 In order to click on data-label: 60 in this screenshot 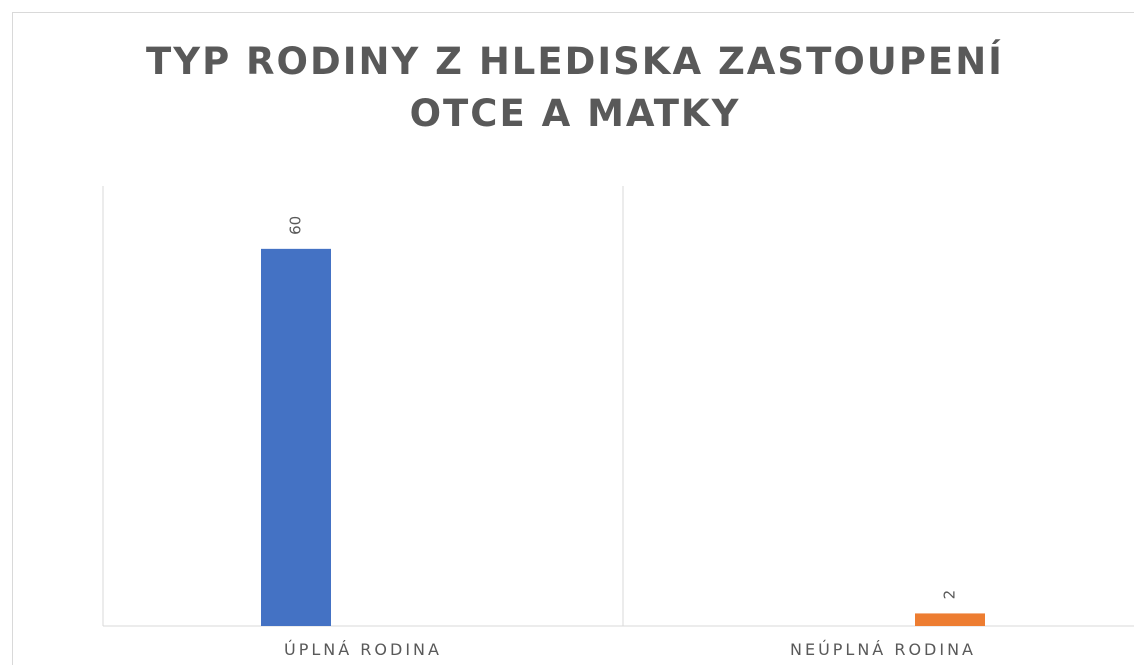, I will do `click(296, 225)`.